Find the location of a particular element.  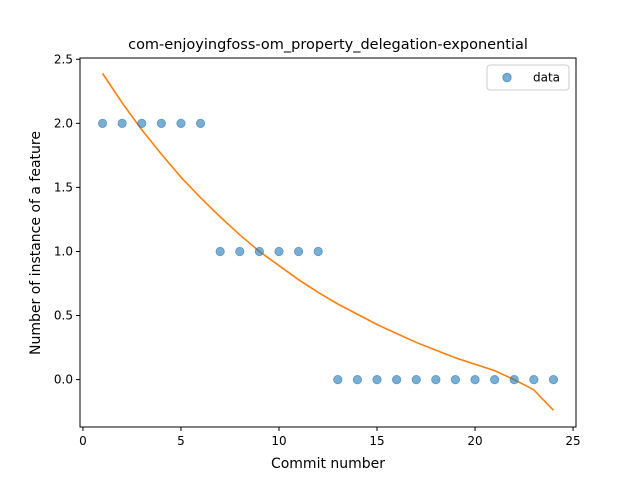

x-tick-label: 15 is located at coordinates (376, 441).